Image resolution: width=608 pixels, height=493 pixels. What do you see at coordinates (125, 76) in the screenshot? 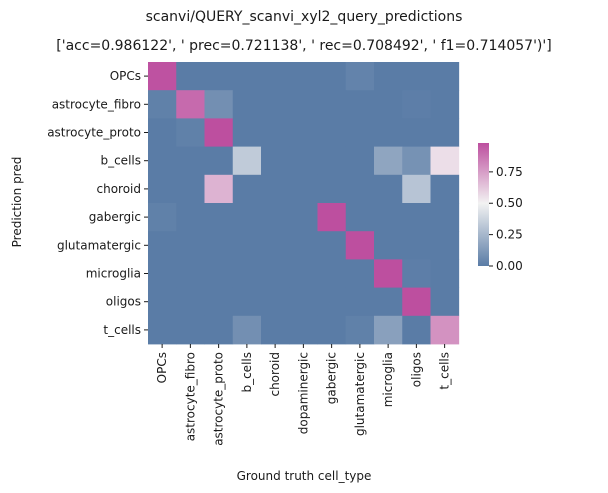
I see `y-tick-label: OPCs` at bounding box center [125, 76].